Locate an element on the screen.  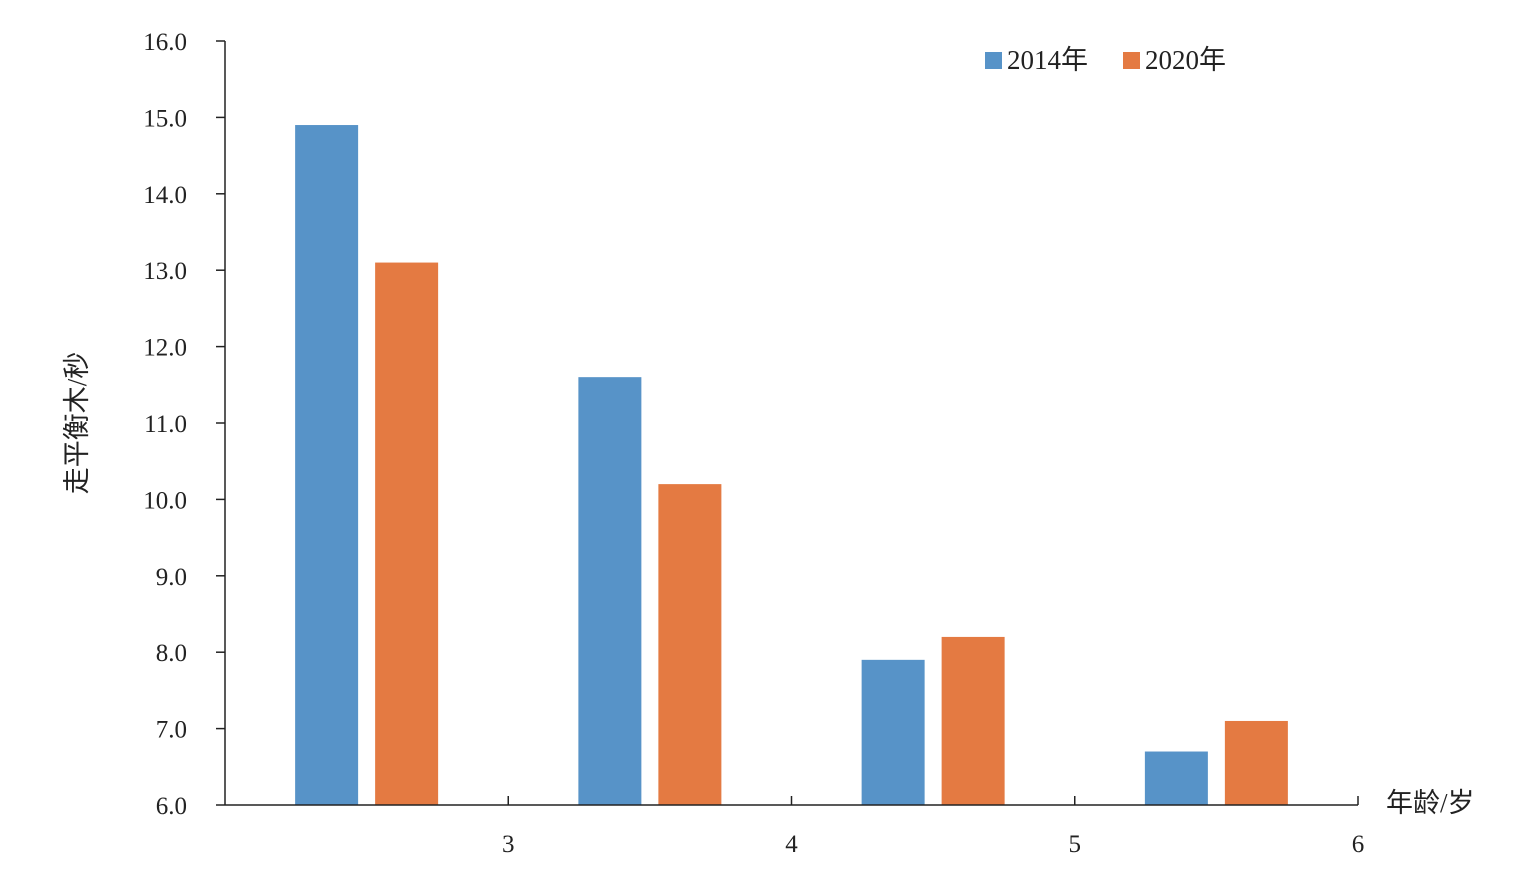
x-tick-label: 3 is located at coordinates (508, 844).